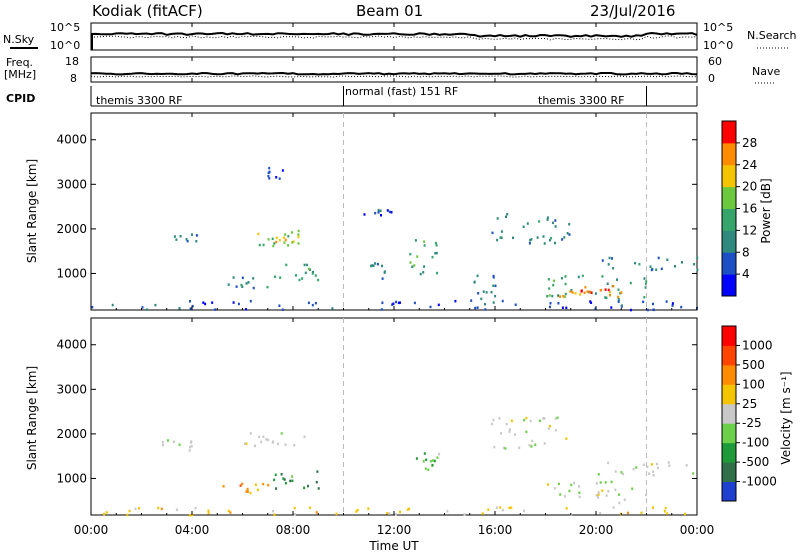  Describe the element at coordinates (711, 78) in the screenshot. I see `nave-right-tick-bottom: 0` at that location.